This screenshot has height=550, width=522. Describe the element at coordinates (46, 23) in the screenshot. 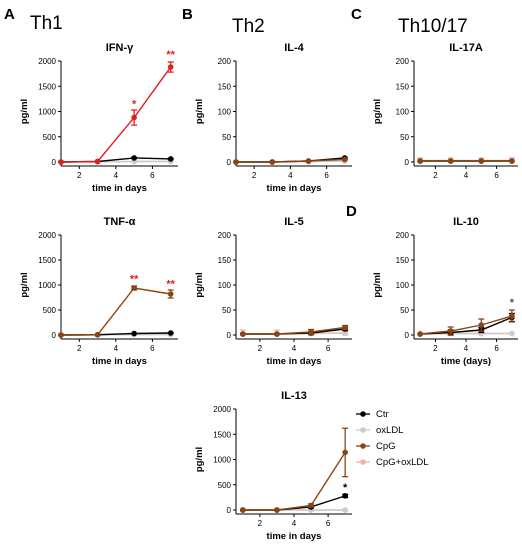

I see `group-title-th1: Th1` at that location.